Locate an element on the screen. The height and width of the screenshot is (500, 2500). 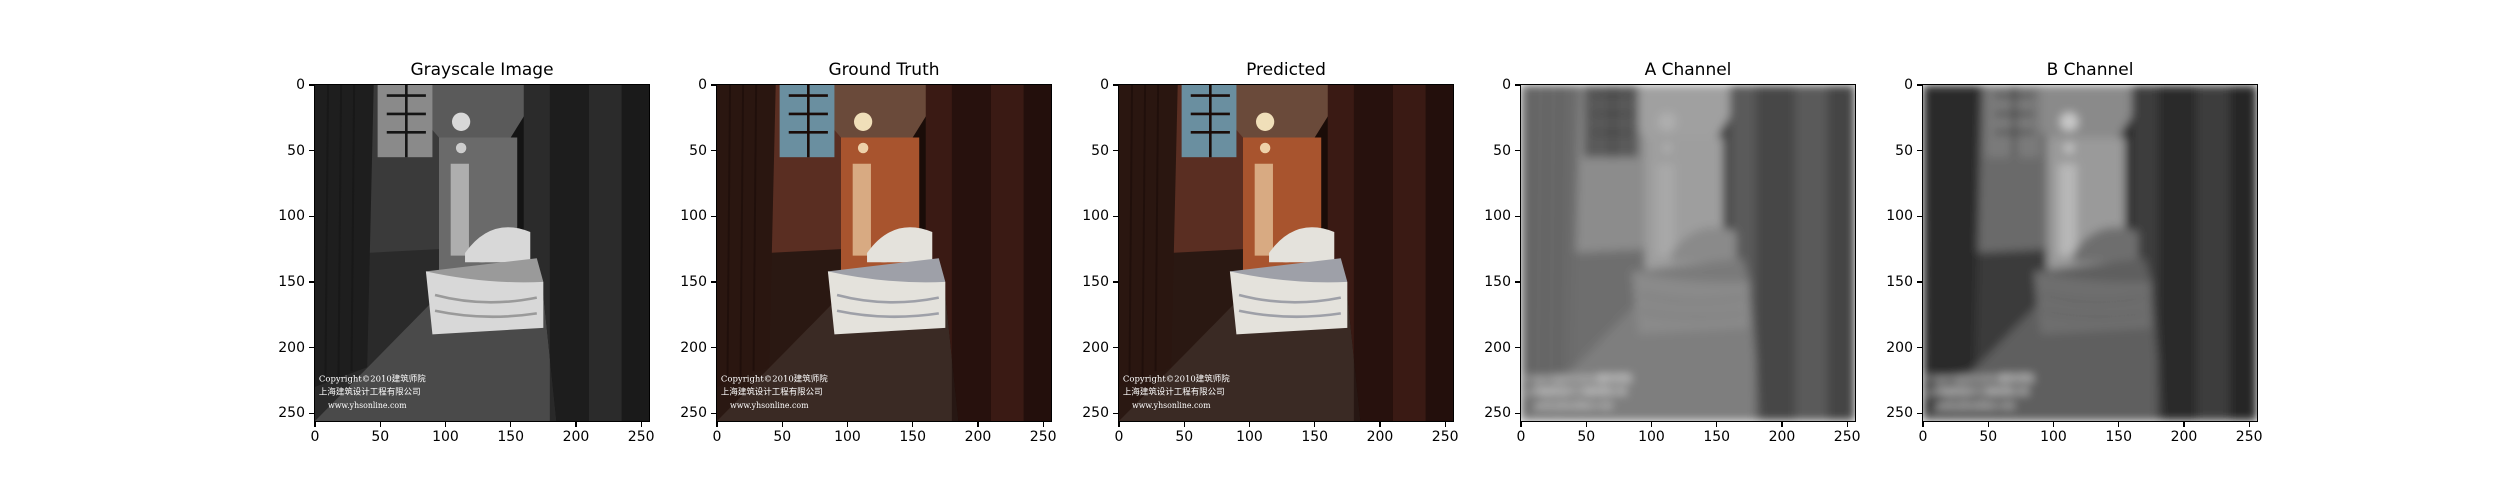
subplot-title: B Channel is located at coordinates (2090, 70).